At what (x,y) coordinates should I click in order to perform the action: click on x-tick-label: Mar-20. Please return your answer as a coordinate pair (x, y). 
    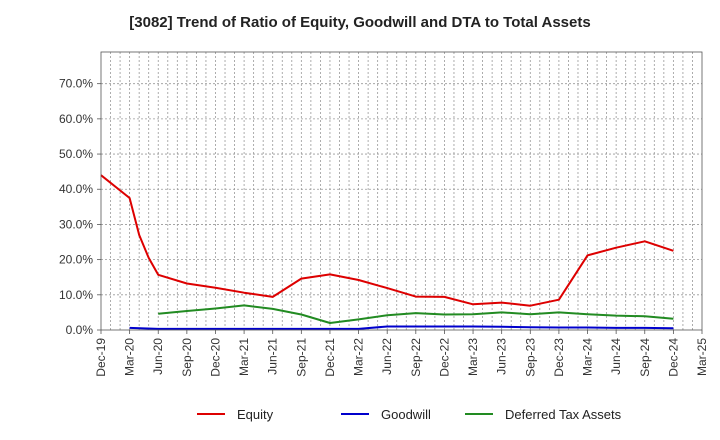
    Looking at the image, I should click on (130, 357).